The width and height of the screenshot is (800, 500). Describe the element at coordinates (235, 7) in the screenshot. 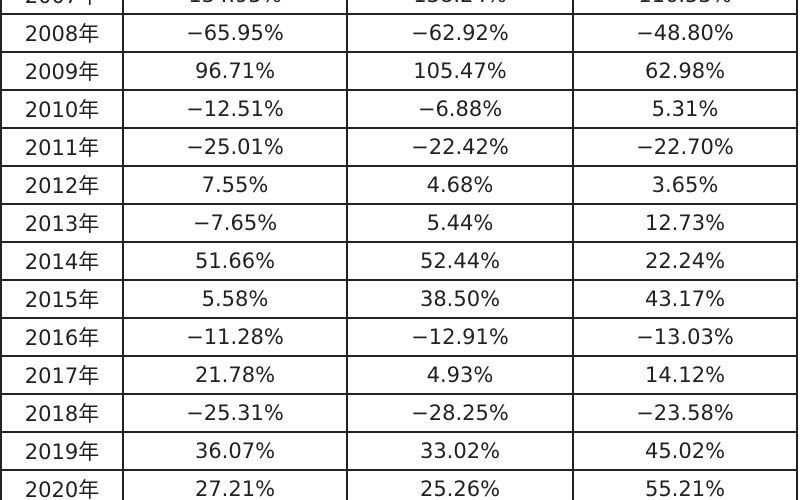

I see `return-cell: 134.95%` at that location.